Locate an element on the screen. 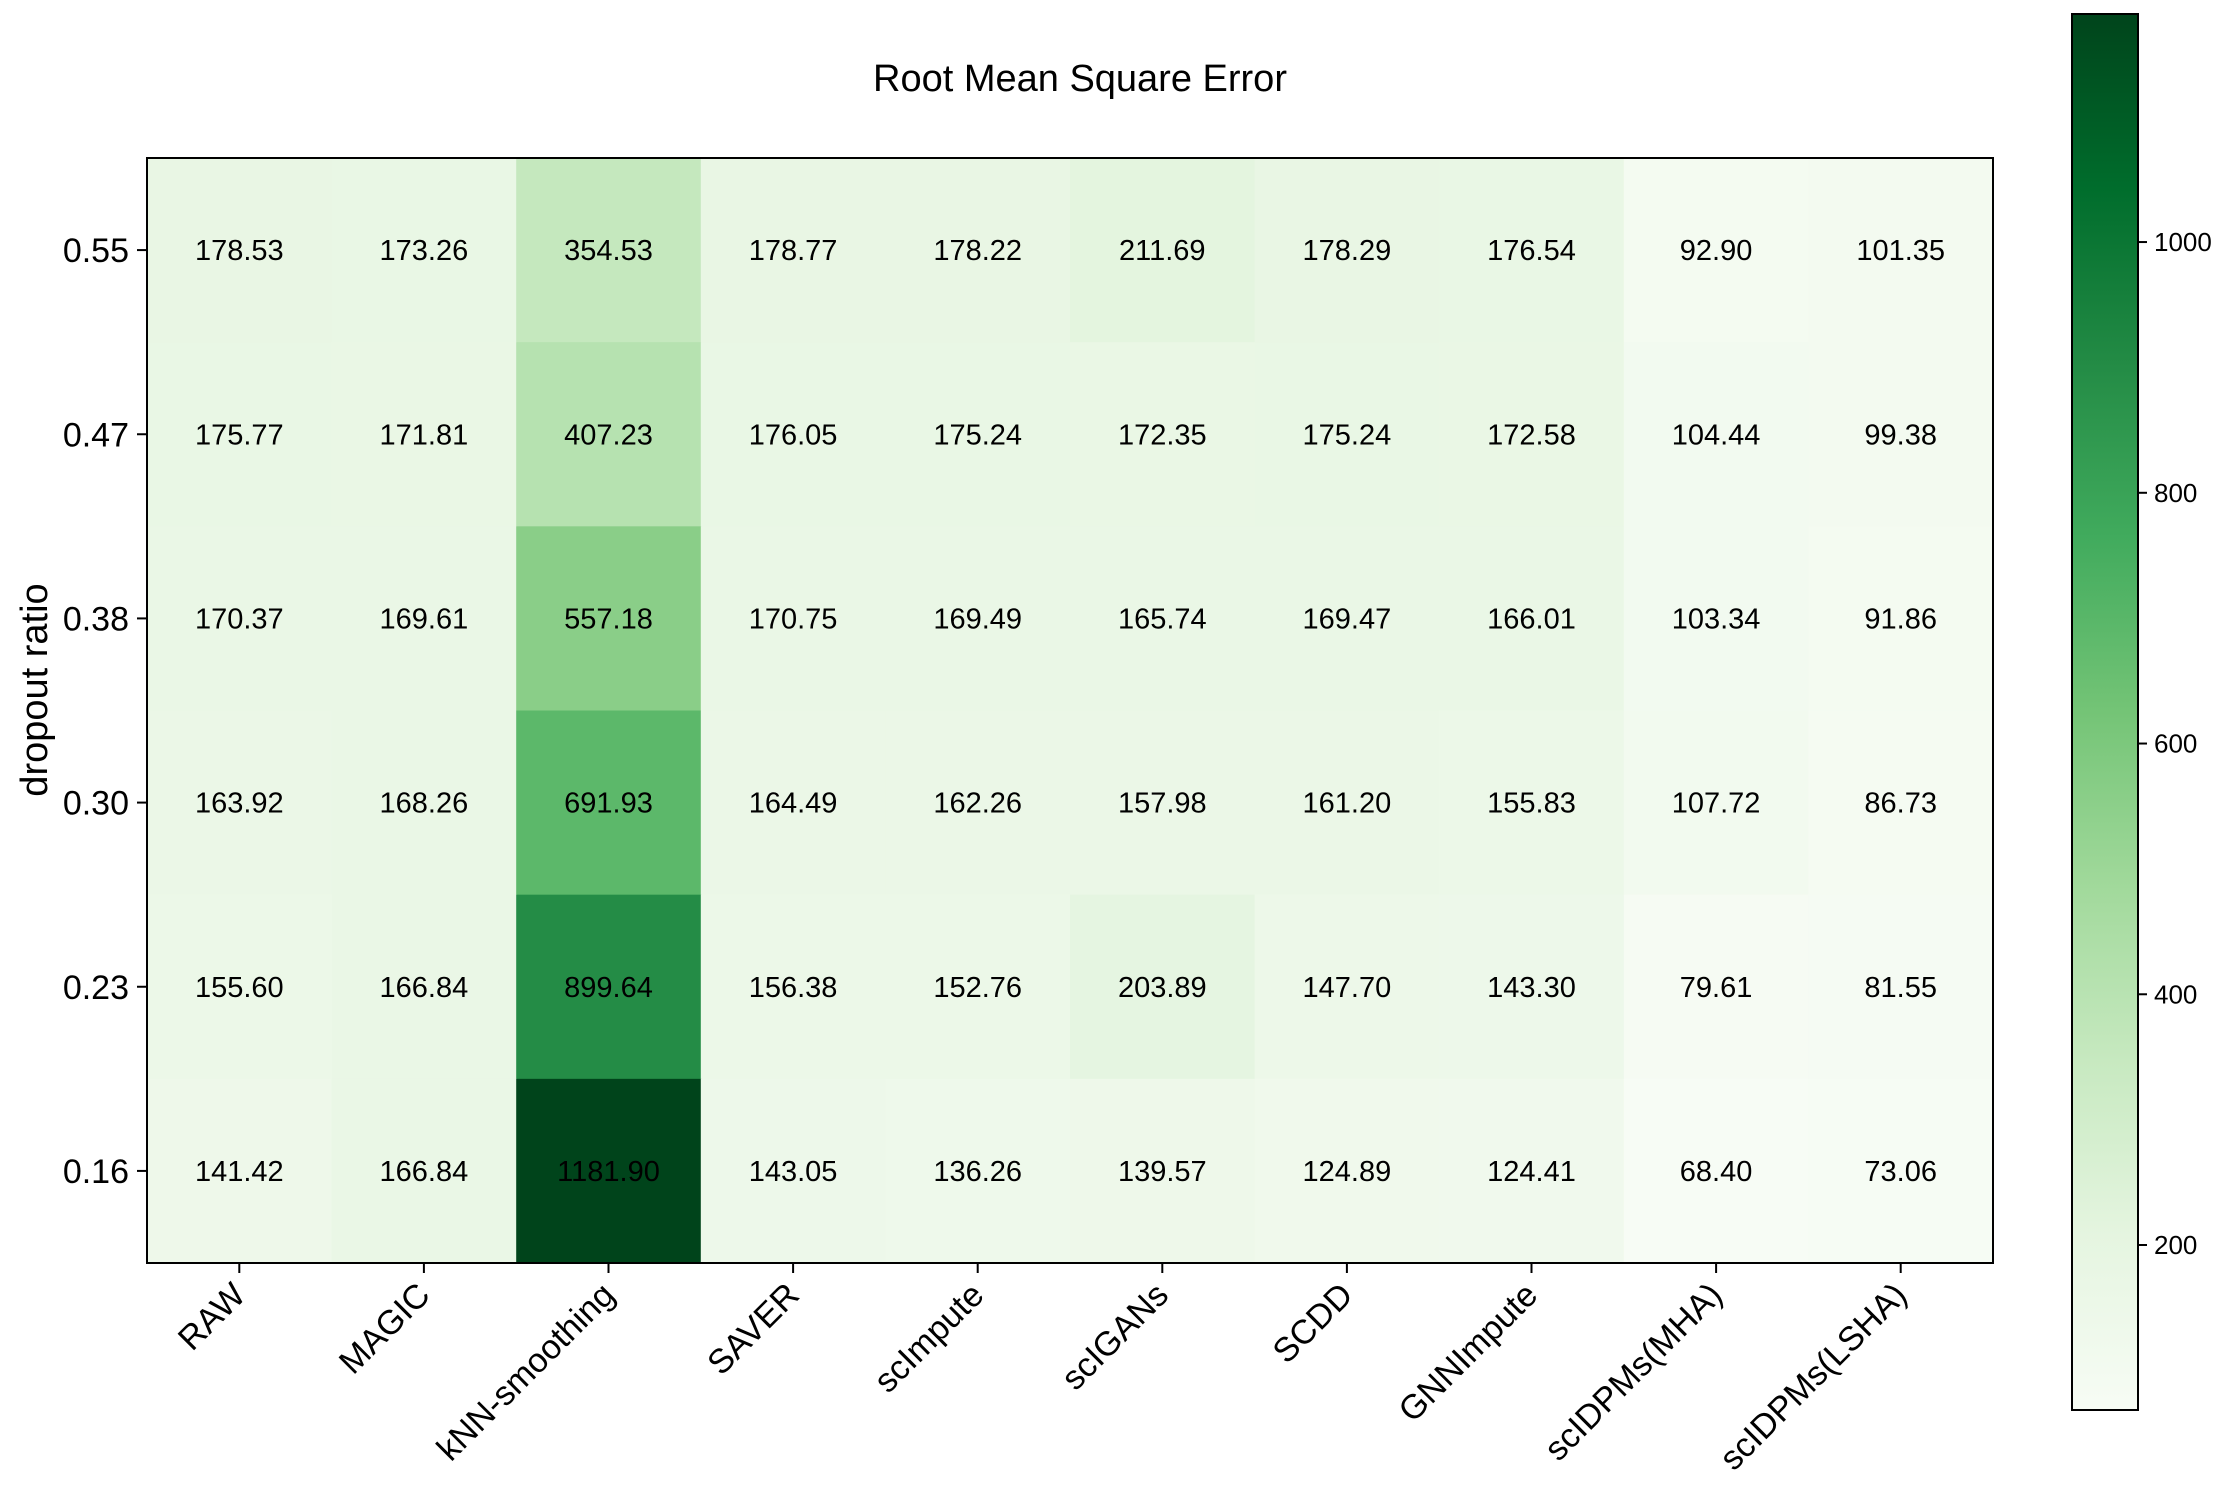 Image resolution: width=2224 pixels, height=1500 pixels. y-axis-label: dropout ratio is located at coordinates (35, 689).